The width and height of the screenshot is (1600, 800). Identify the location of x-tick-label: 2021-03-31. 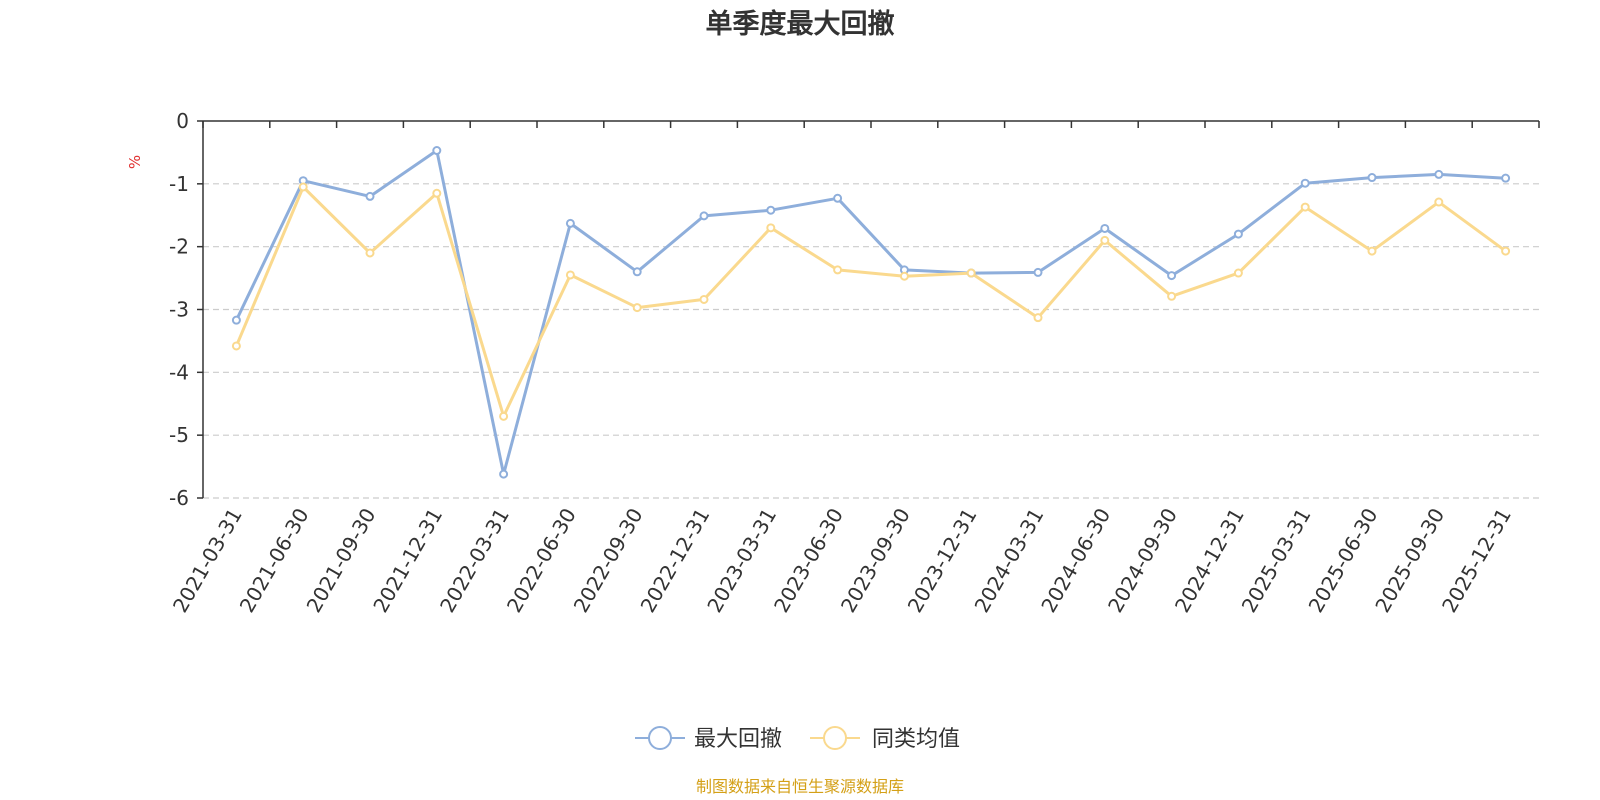
(207, 560).